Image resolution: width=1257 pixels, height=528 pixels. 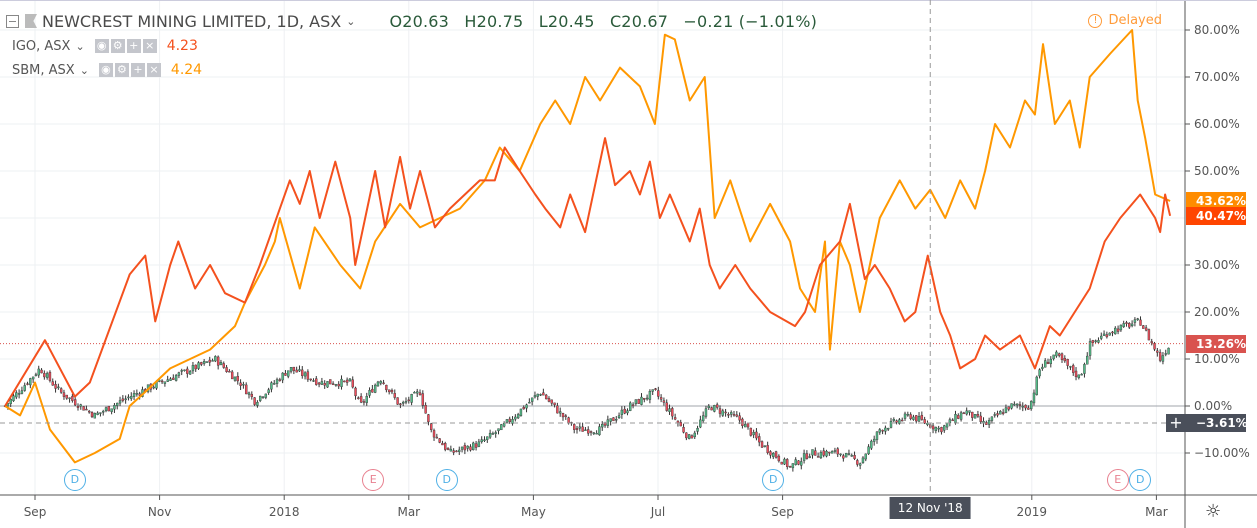 What do you see at coordinates (43, 70) in the screenshot?
I see `compare-symbol-label: SBM, ASX` at bounding box center [43, 70].